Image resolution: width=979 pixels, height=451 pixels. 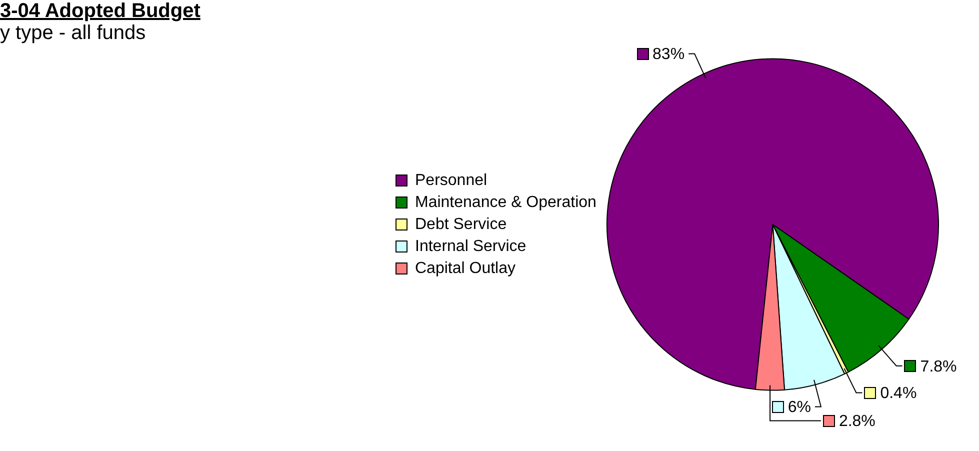 I want to click on legend-label: Internal Service, so click(x=470, y=246).